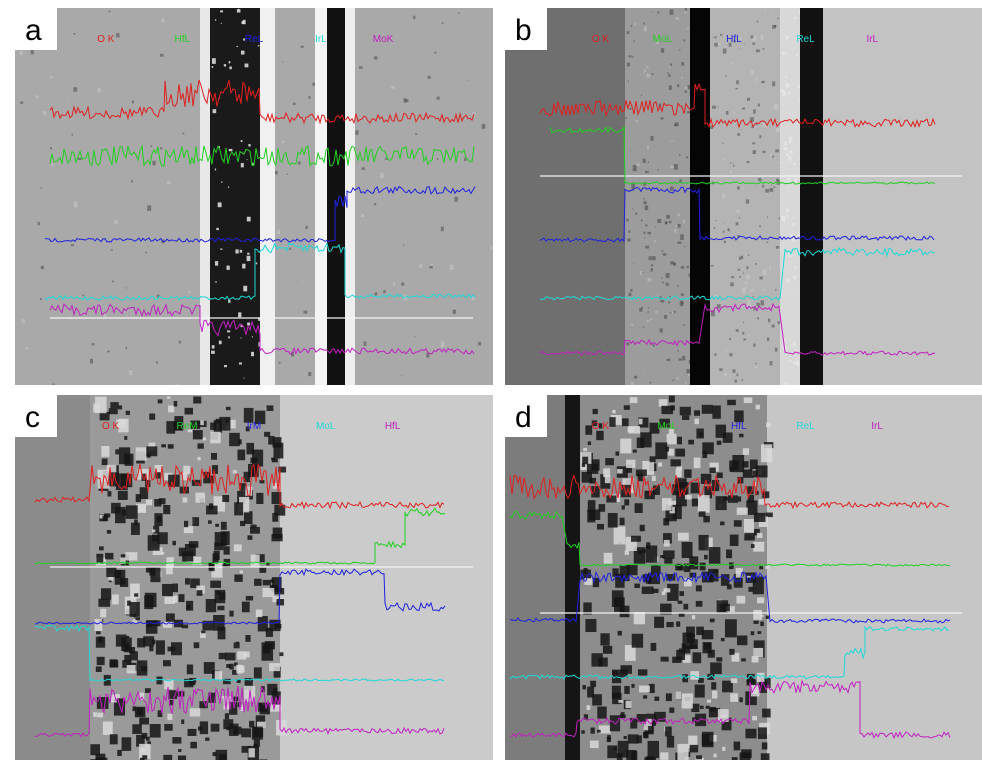  I want to click on line-scan-trace, so click(737, 214).